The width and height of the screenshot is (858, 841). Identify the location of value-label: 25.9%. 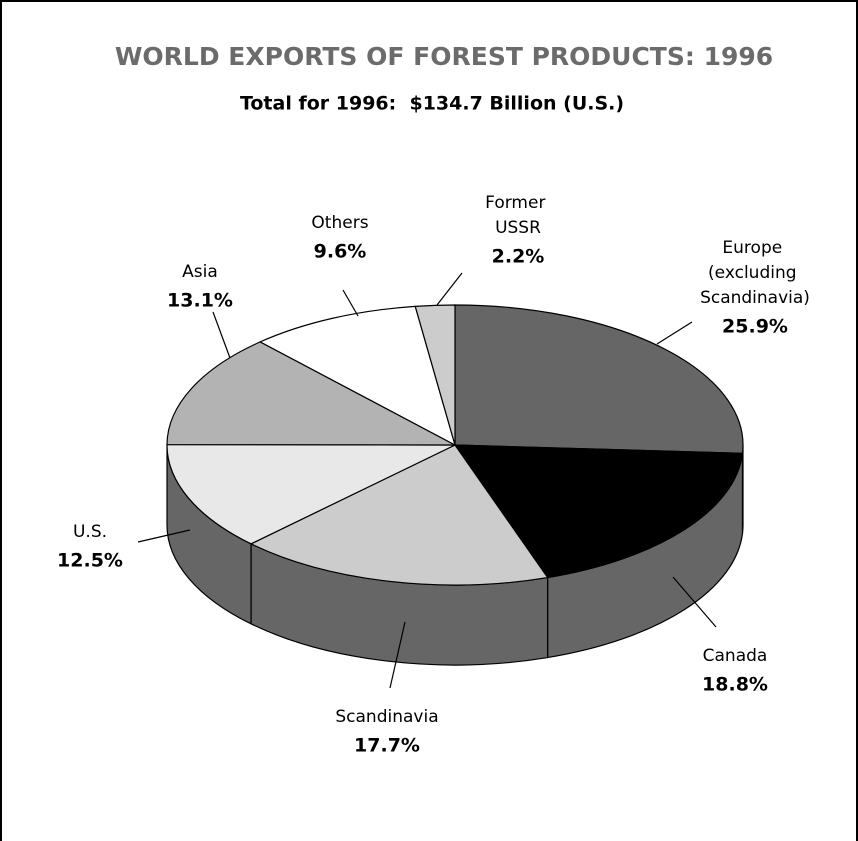
(755, 327).